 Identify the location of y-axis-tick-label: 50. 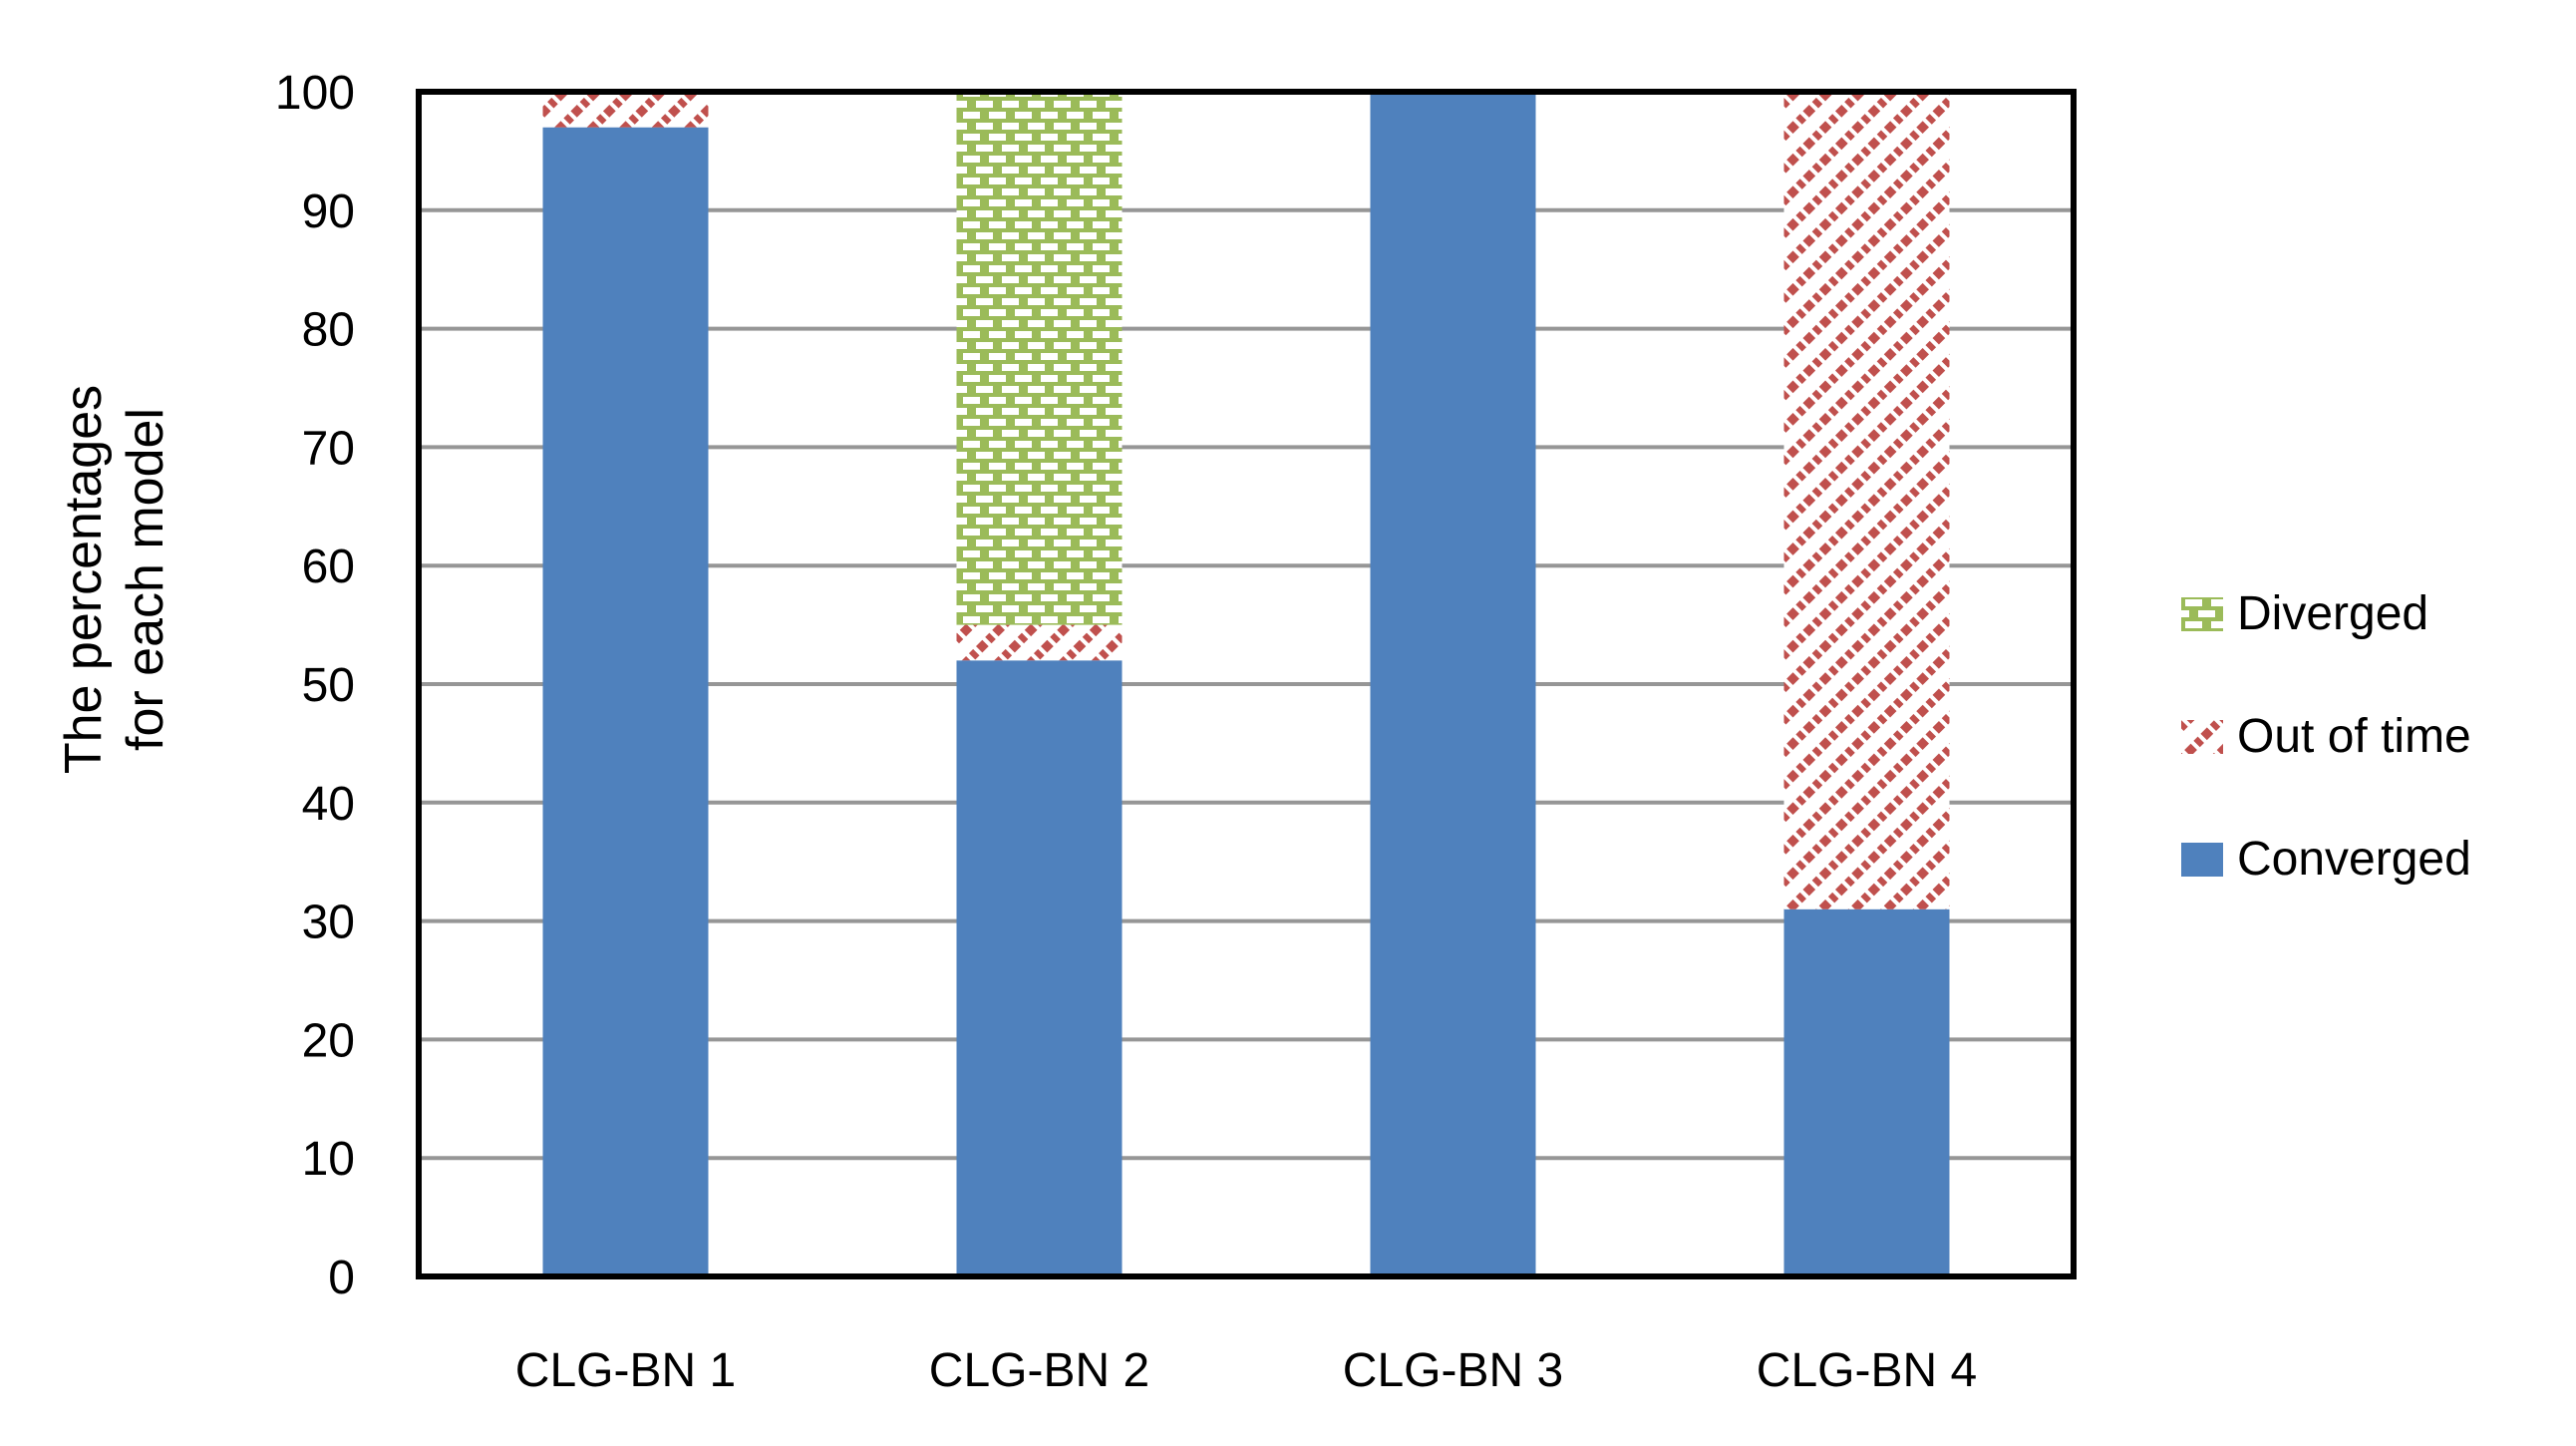
(328, 685).